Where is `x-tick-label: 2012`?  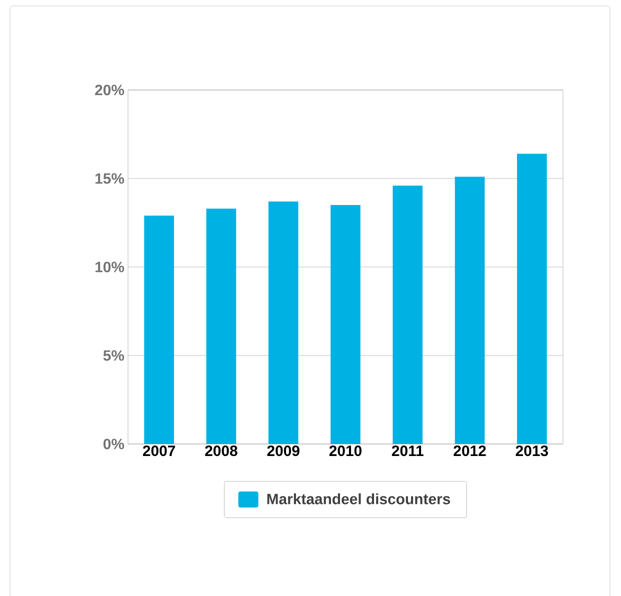 x-tick-label: 2012 is located at coordinates (470, 451).